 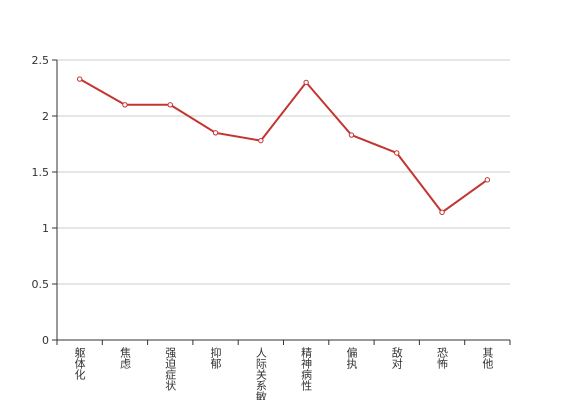 What do you see at coordinates (45, 116) in the screenshot?
I see `y-tick-label: 2` at bounding box center [45, 116].